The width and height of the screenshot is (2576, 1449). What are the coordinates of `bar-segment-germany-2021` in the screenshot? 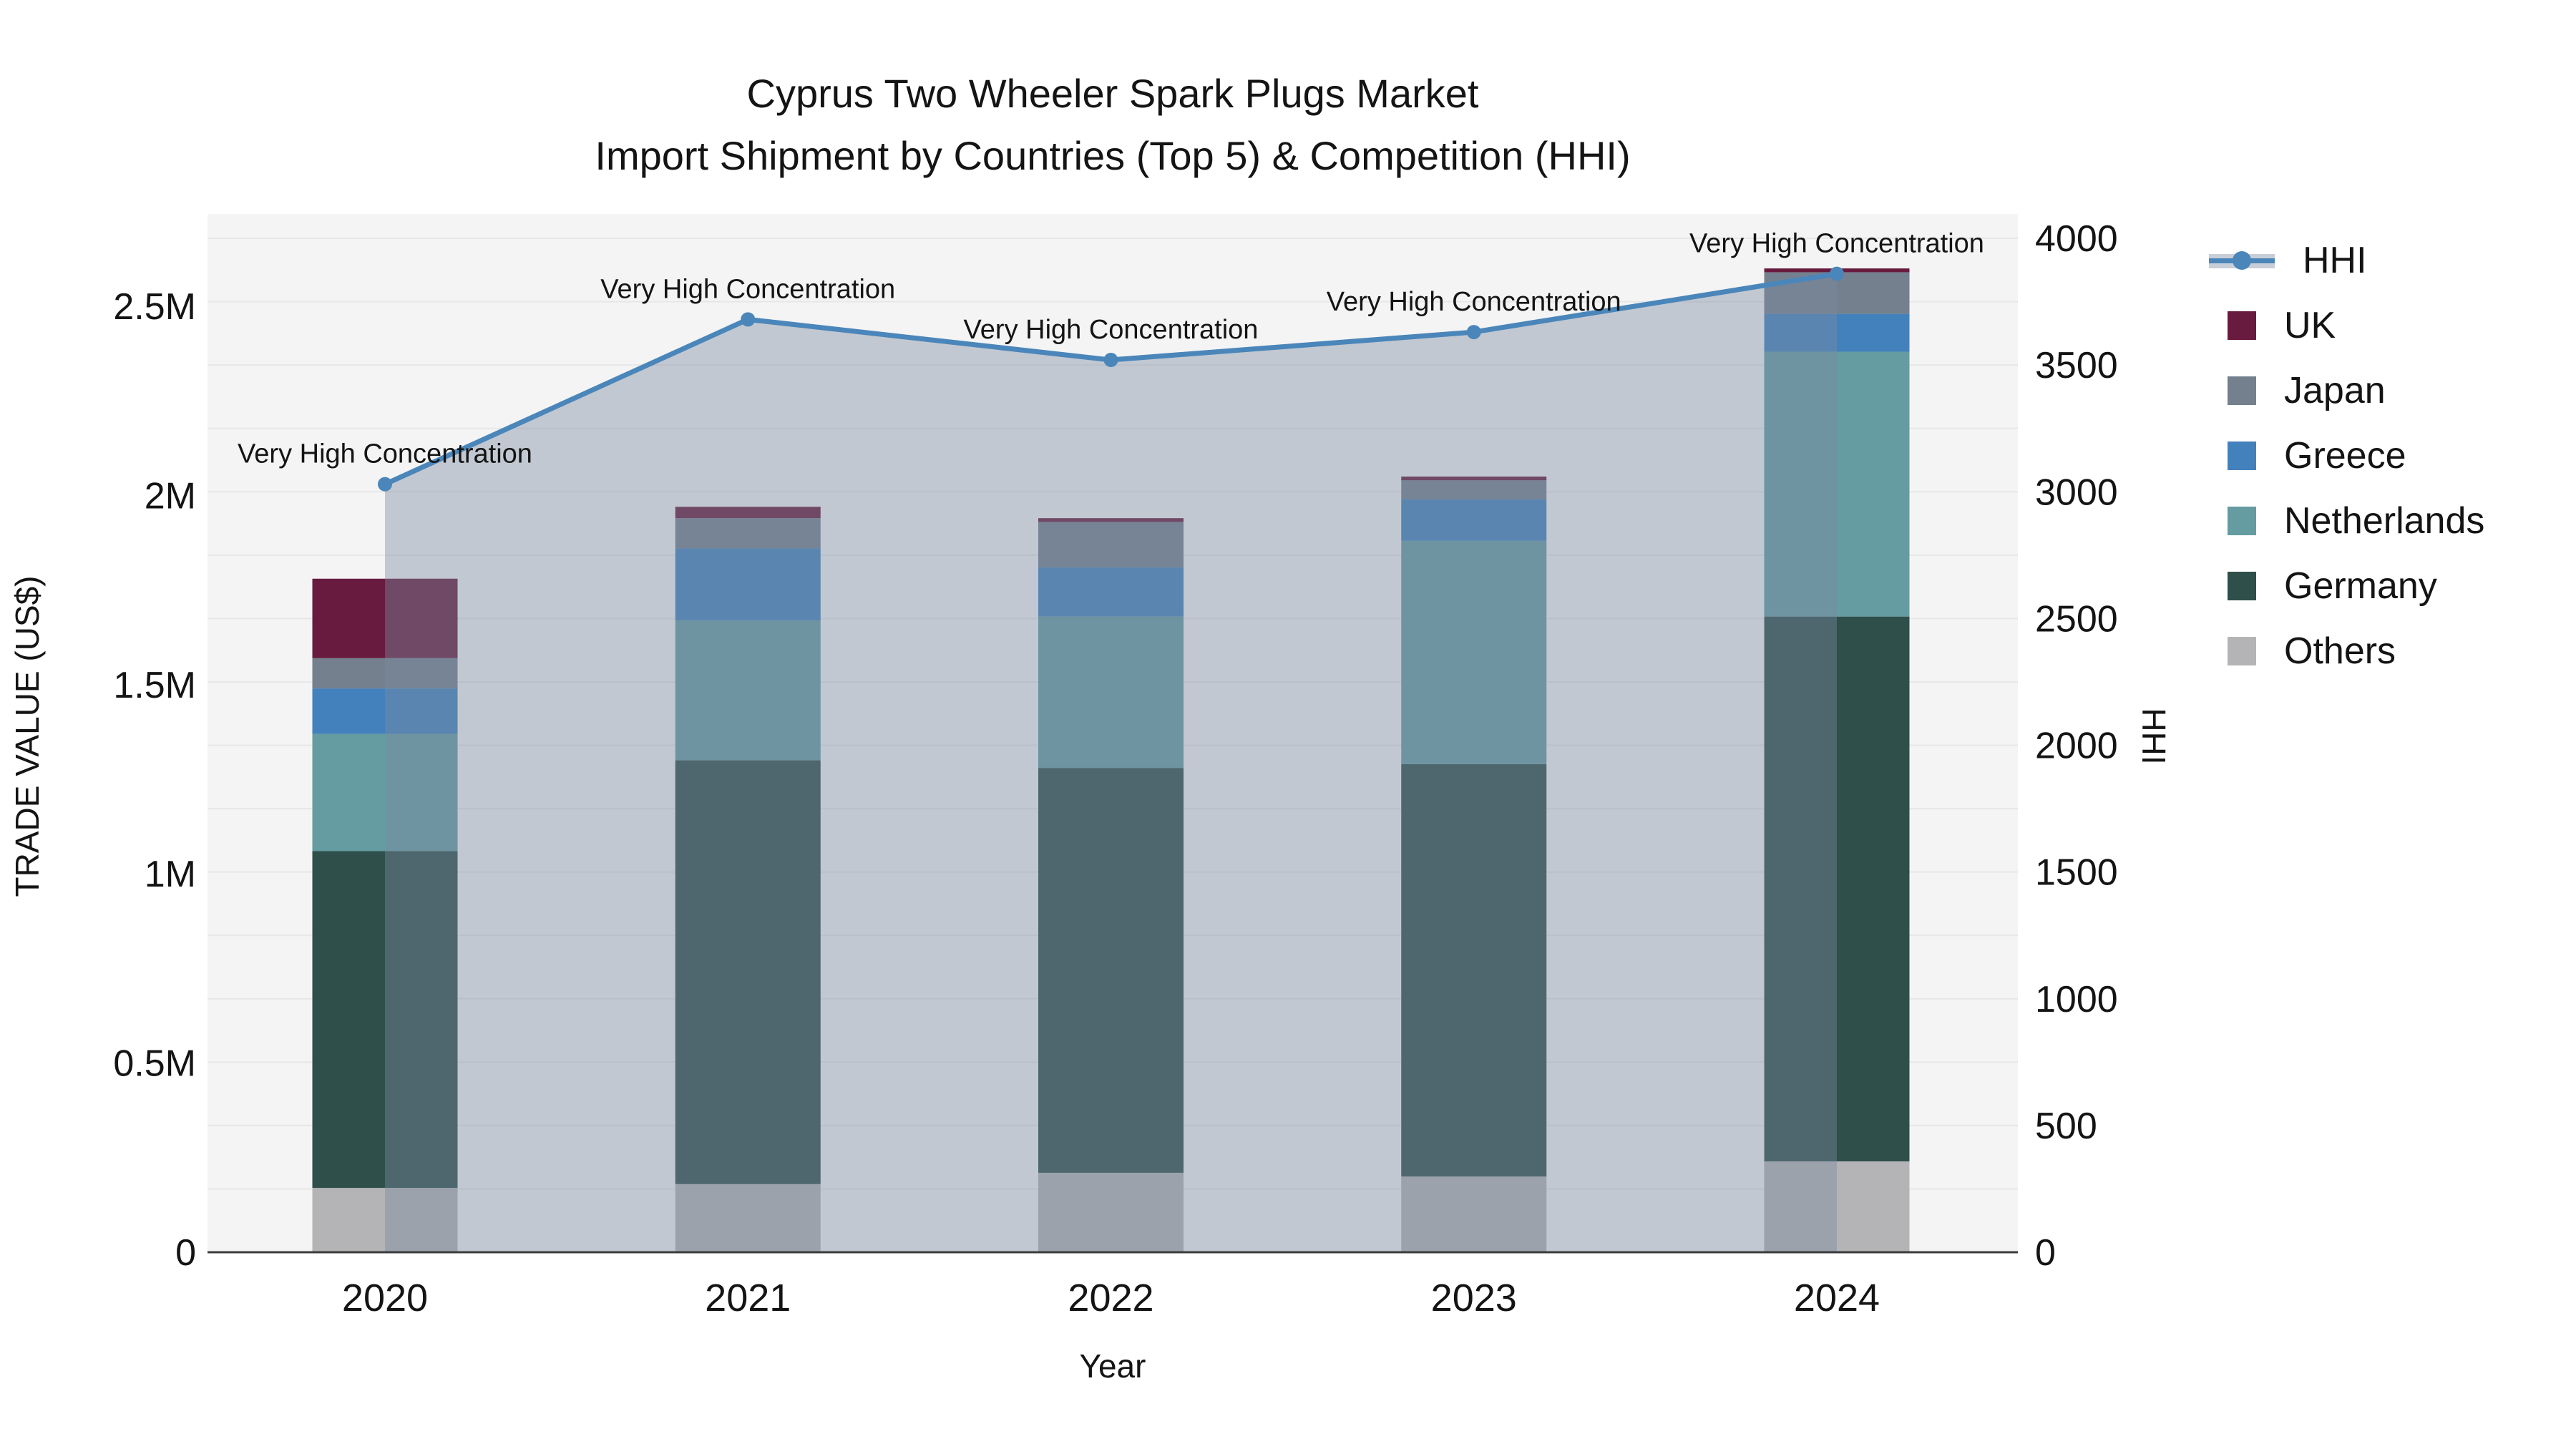 It's located at (748, 972).